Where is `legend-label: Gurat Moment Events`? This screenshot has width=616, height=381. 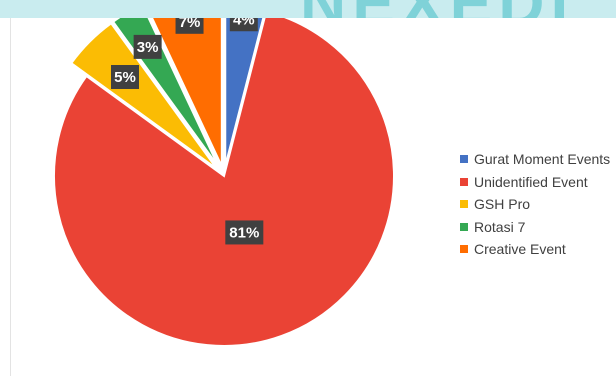
legend-label: Gurat Moment Events is located at coordinates (542, 159).